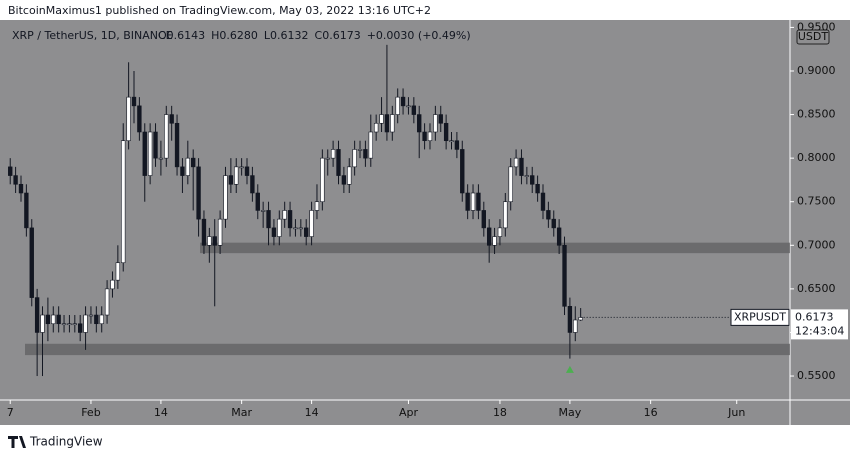 Image resolution: width=850 pixels, height=457 pixels. Describe the element at coordinates (419, 35) in the screenshot. I see `ohlc-value: +0.0030 (+0.49%)` at that location.